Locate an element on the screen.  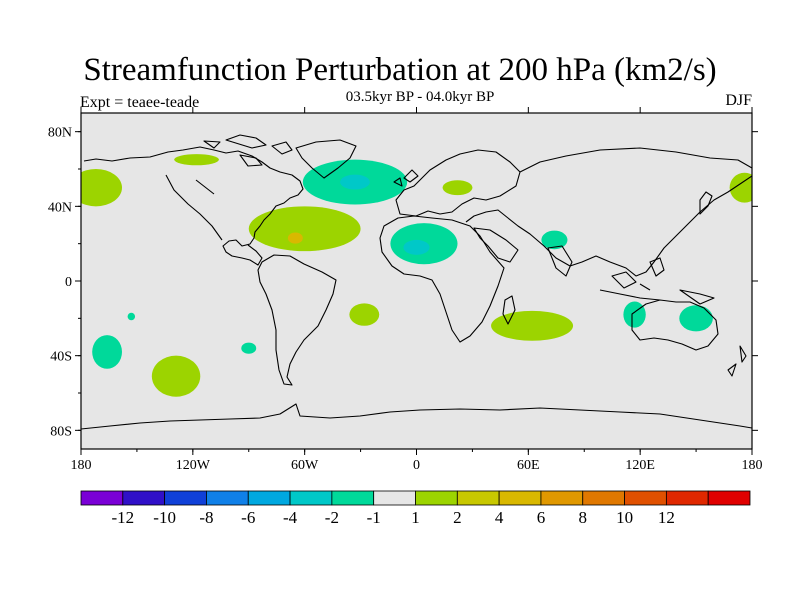
lon-tick-label: 0 is located at coordinates (416, 465).